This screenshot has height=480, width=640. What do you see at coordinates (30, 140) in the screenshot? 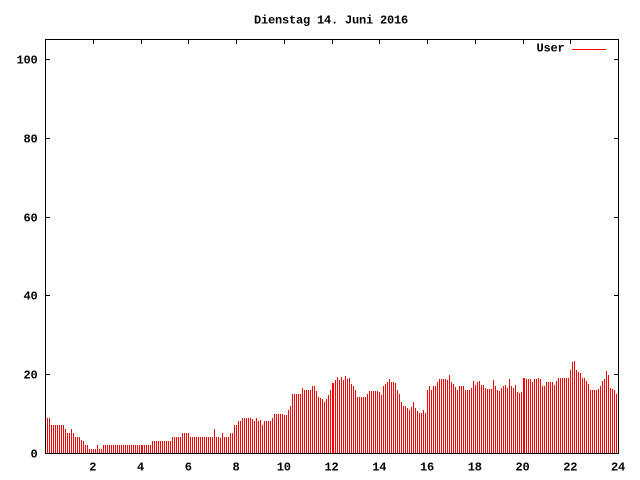
I see `svg-text: 80` at bounding box center [30, 140].